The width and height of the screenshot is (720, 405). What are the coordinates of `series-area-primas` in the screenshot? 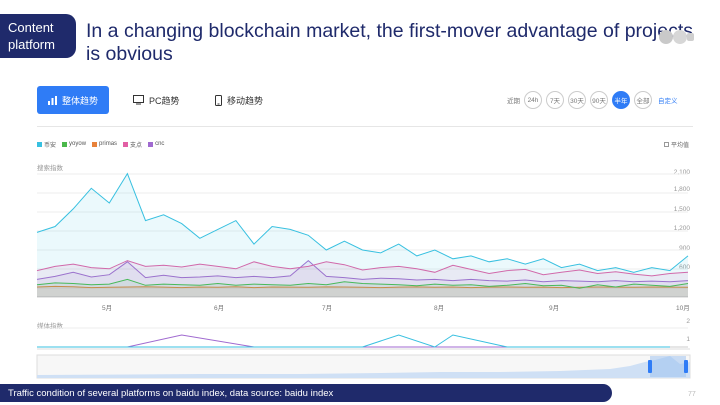 It's located at (362, 291).